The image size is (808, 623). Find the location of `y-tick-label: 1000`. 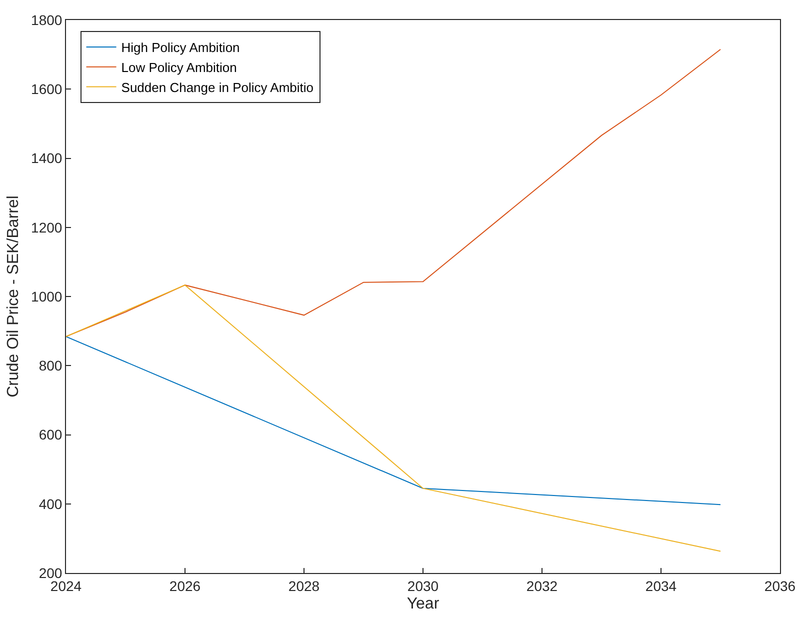

y-tick-label: 1000 is located at coordinates (46, 296).